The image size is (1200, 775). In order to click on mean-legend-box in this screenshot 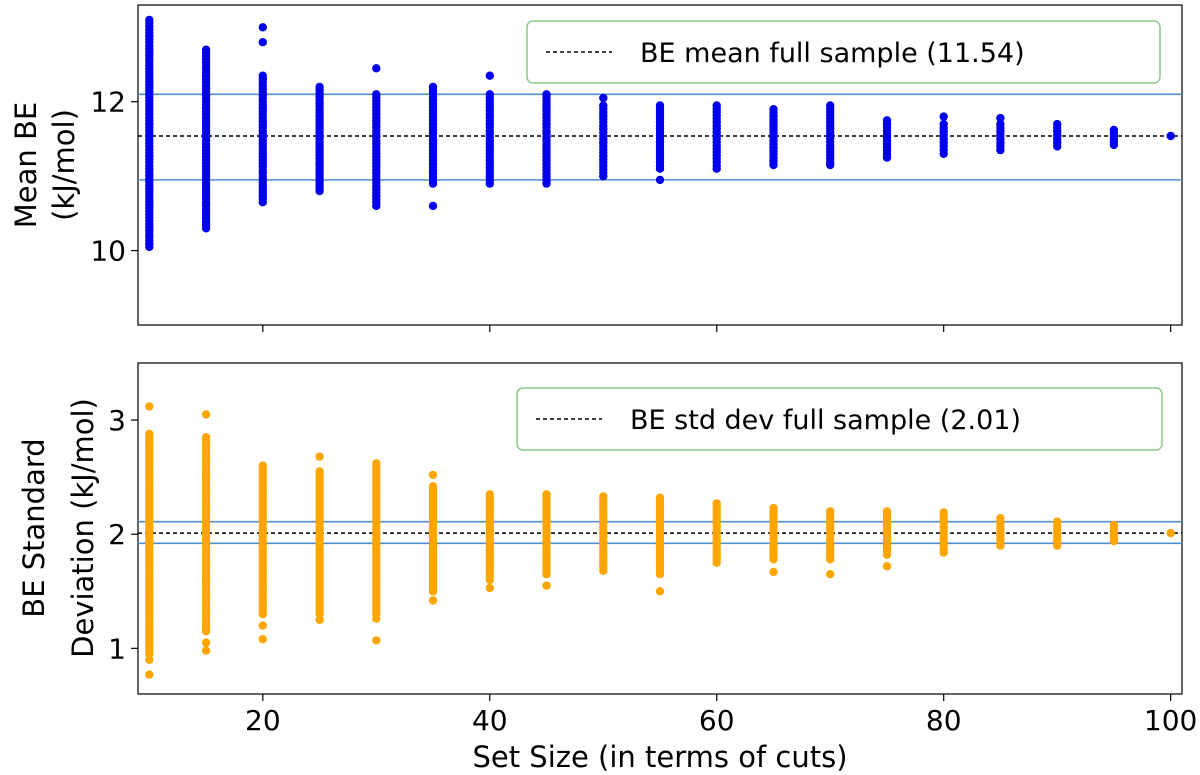, I will do `click(843, 52)`.